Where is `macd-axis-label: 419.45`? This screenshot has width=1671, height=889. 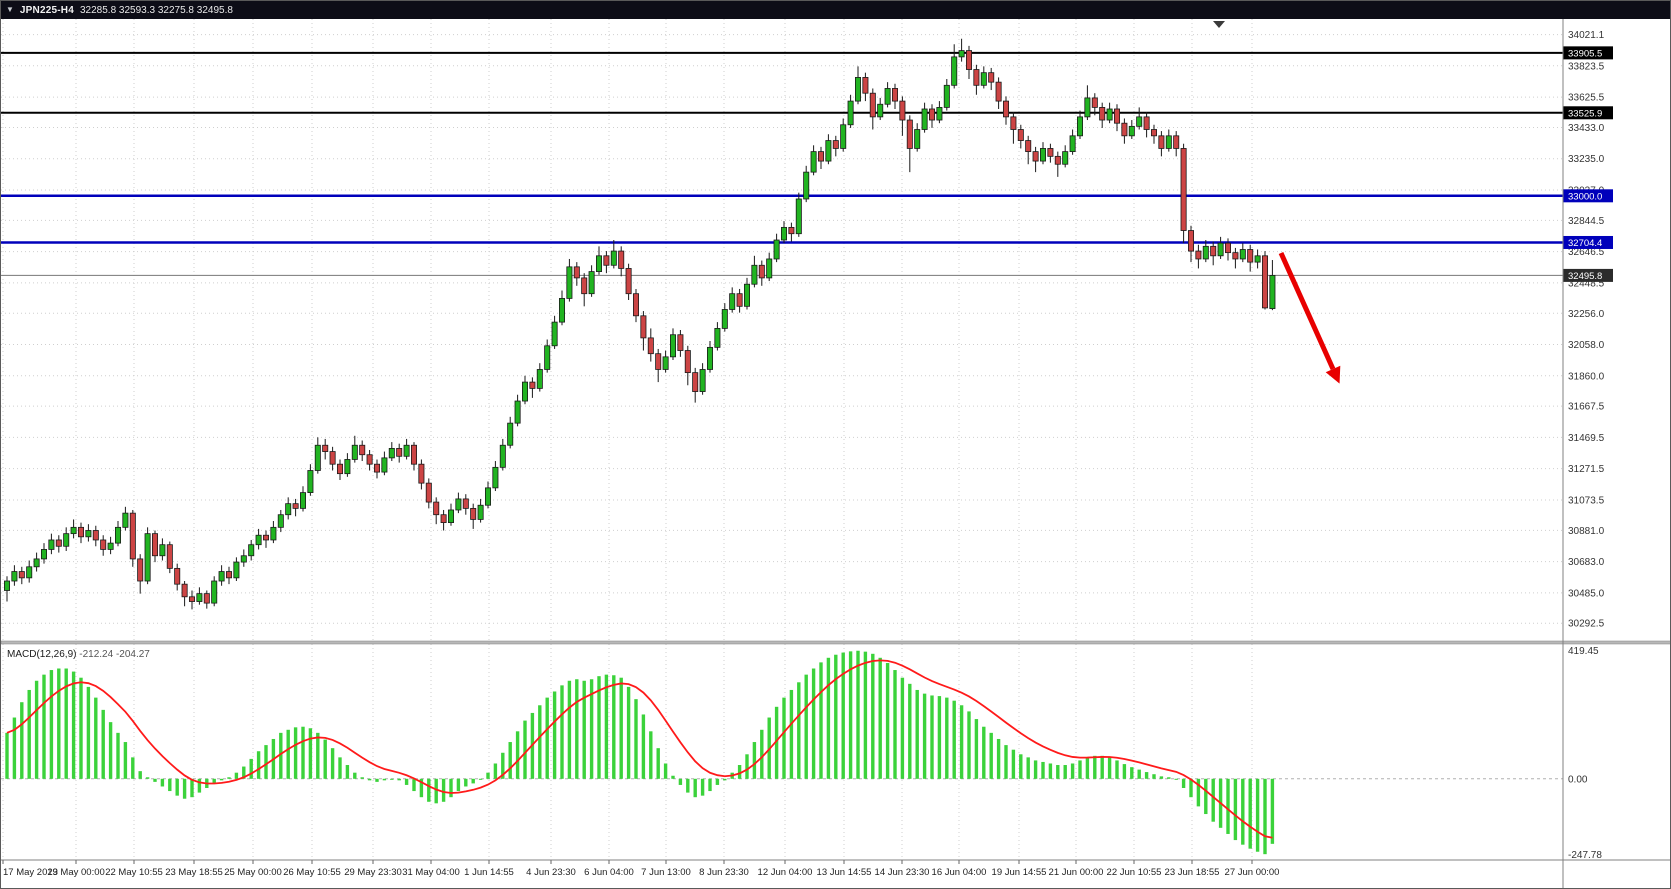
macd-axis-label: 419.45 is located at coordinates (1583, 651).